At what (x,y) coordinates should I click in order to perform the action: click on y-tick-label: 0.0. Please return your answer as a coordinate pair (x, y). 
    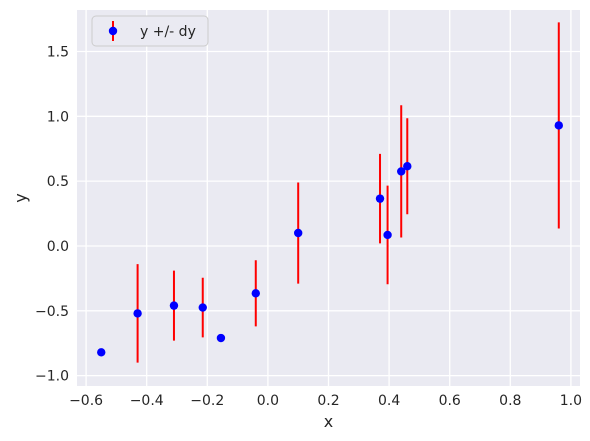
    Looking at the image, I should click on (58, 247).